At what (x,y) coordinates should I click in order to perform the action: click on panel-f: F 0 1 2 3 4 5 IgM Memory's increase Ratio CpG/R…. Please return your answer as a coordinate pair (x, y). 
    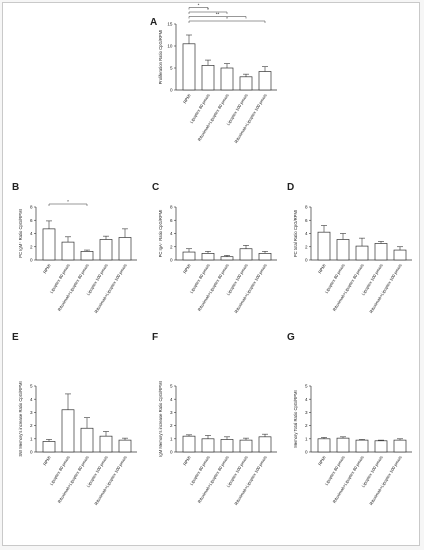
    Looking at the image, I should click on (214, 419).